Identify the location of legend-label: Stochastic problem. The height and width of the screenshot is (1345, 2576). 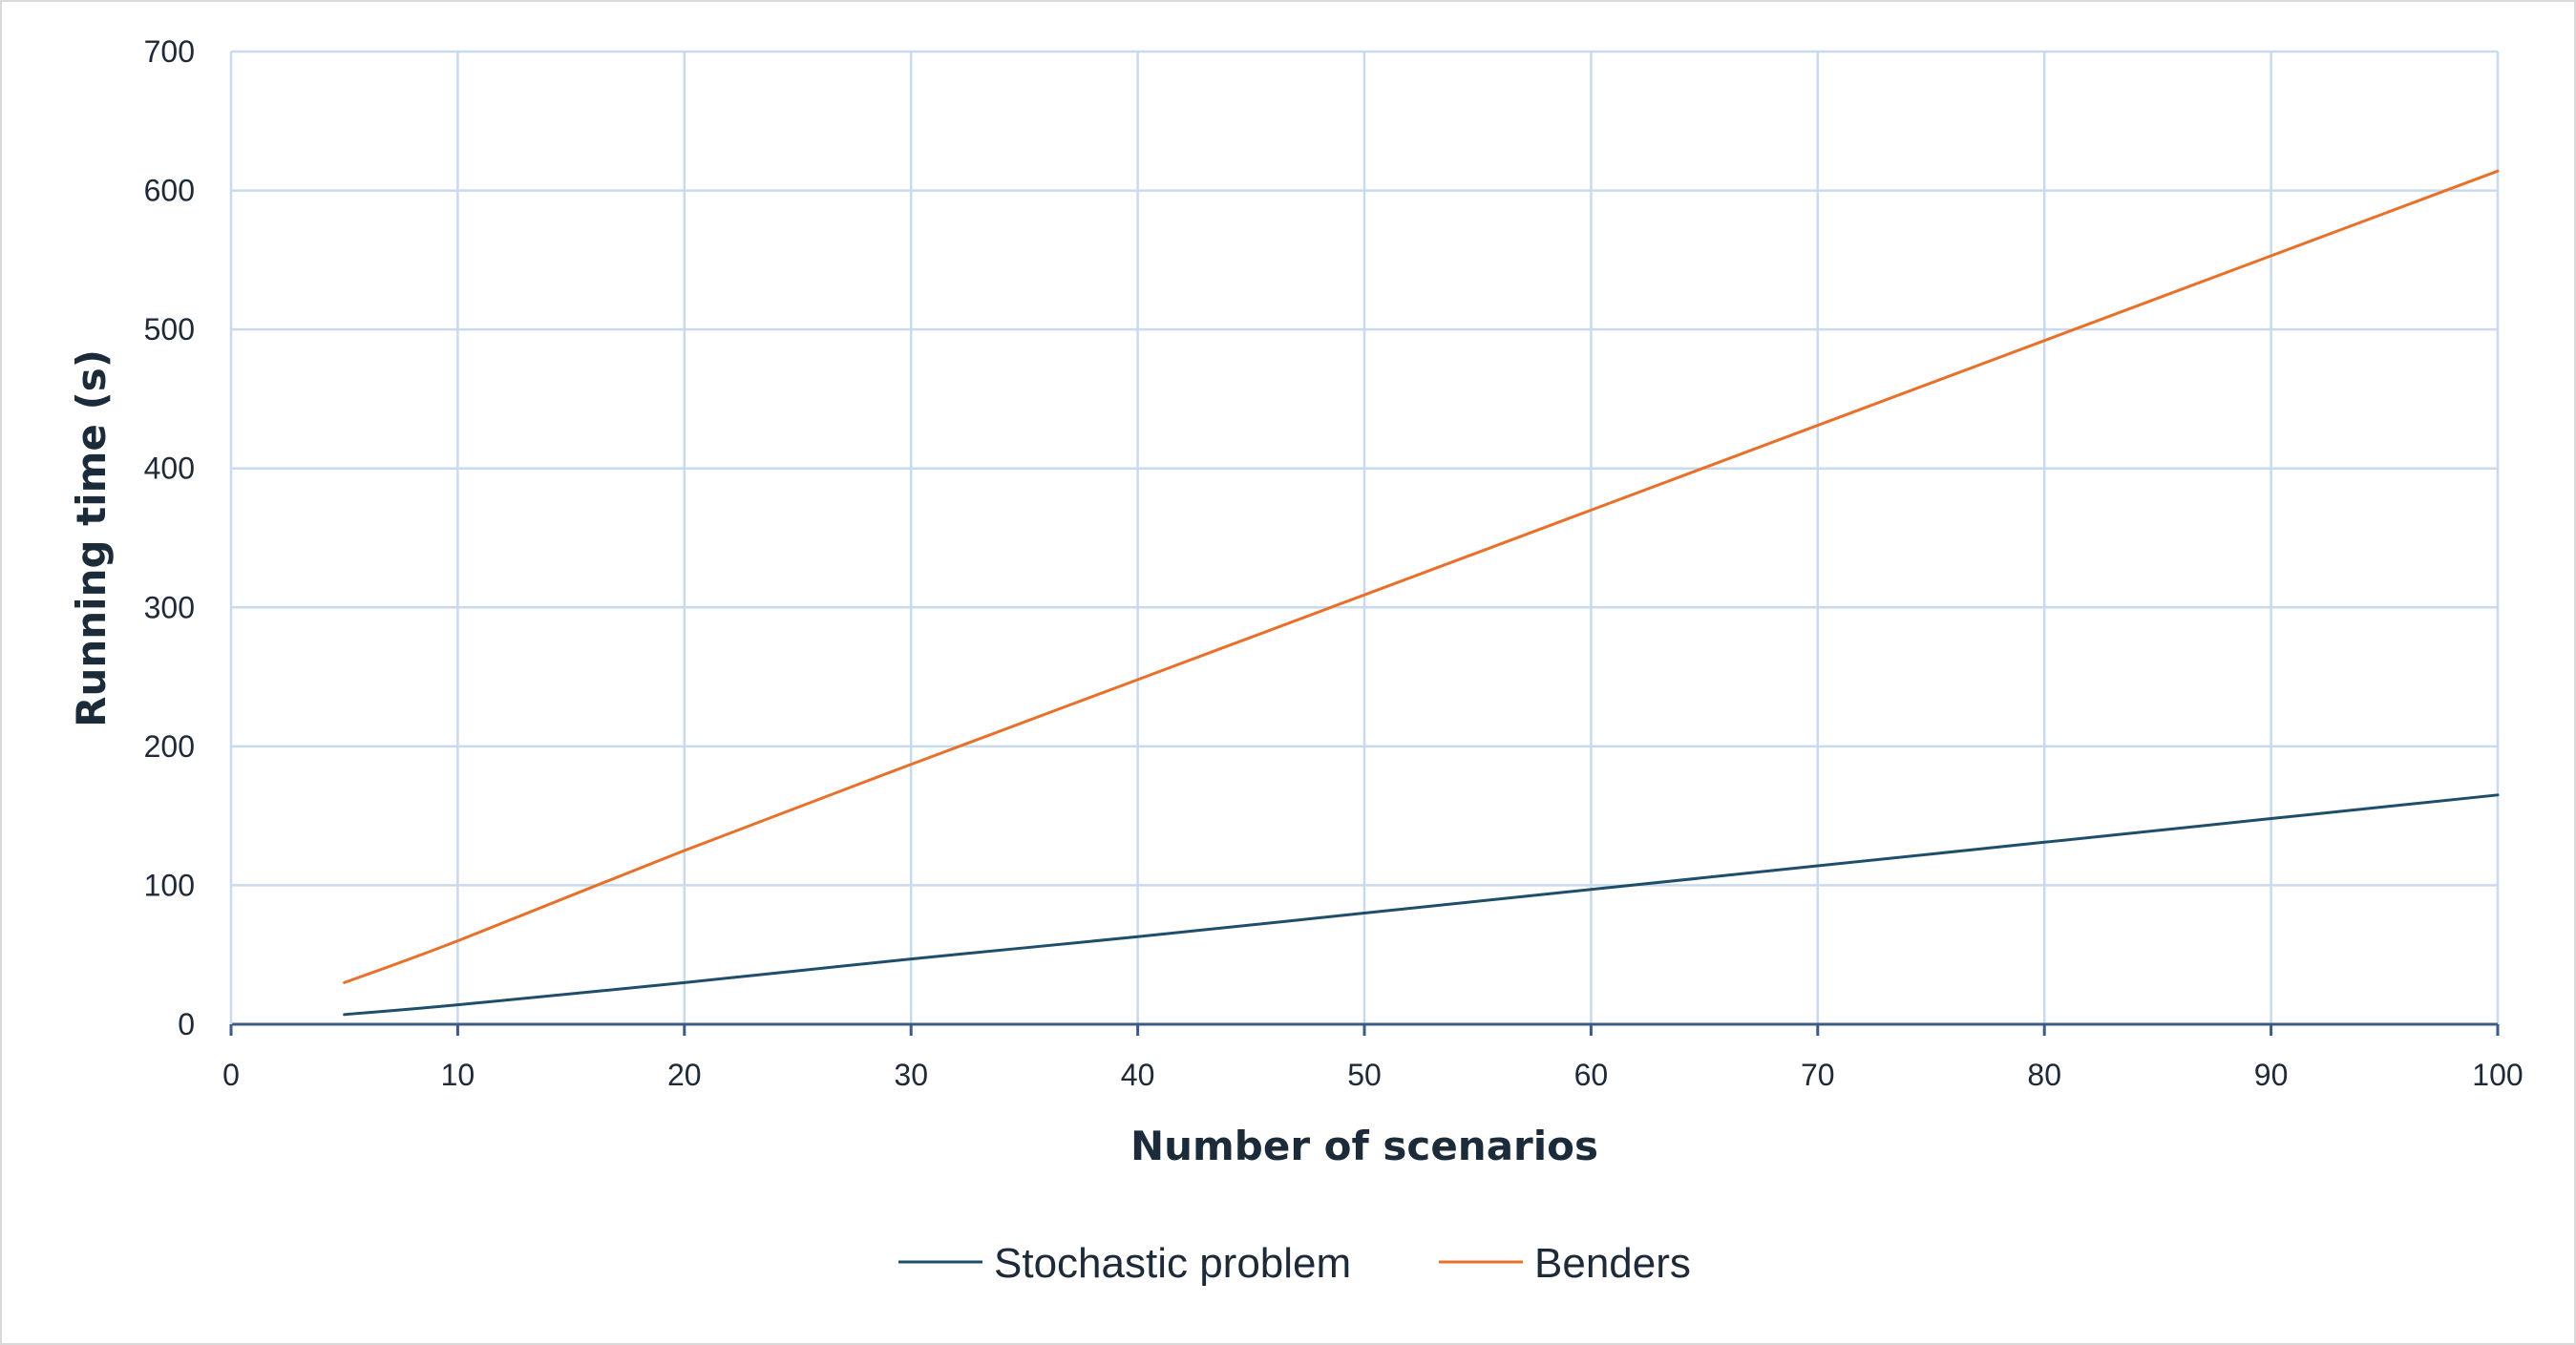
(1172, 1263).